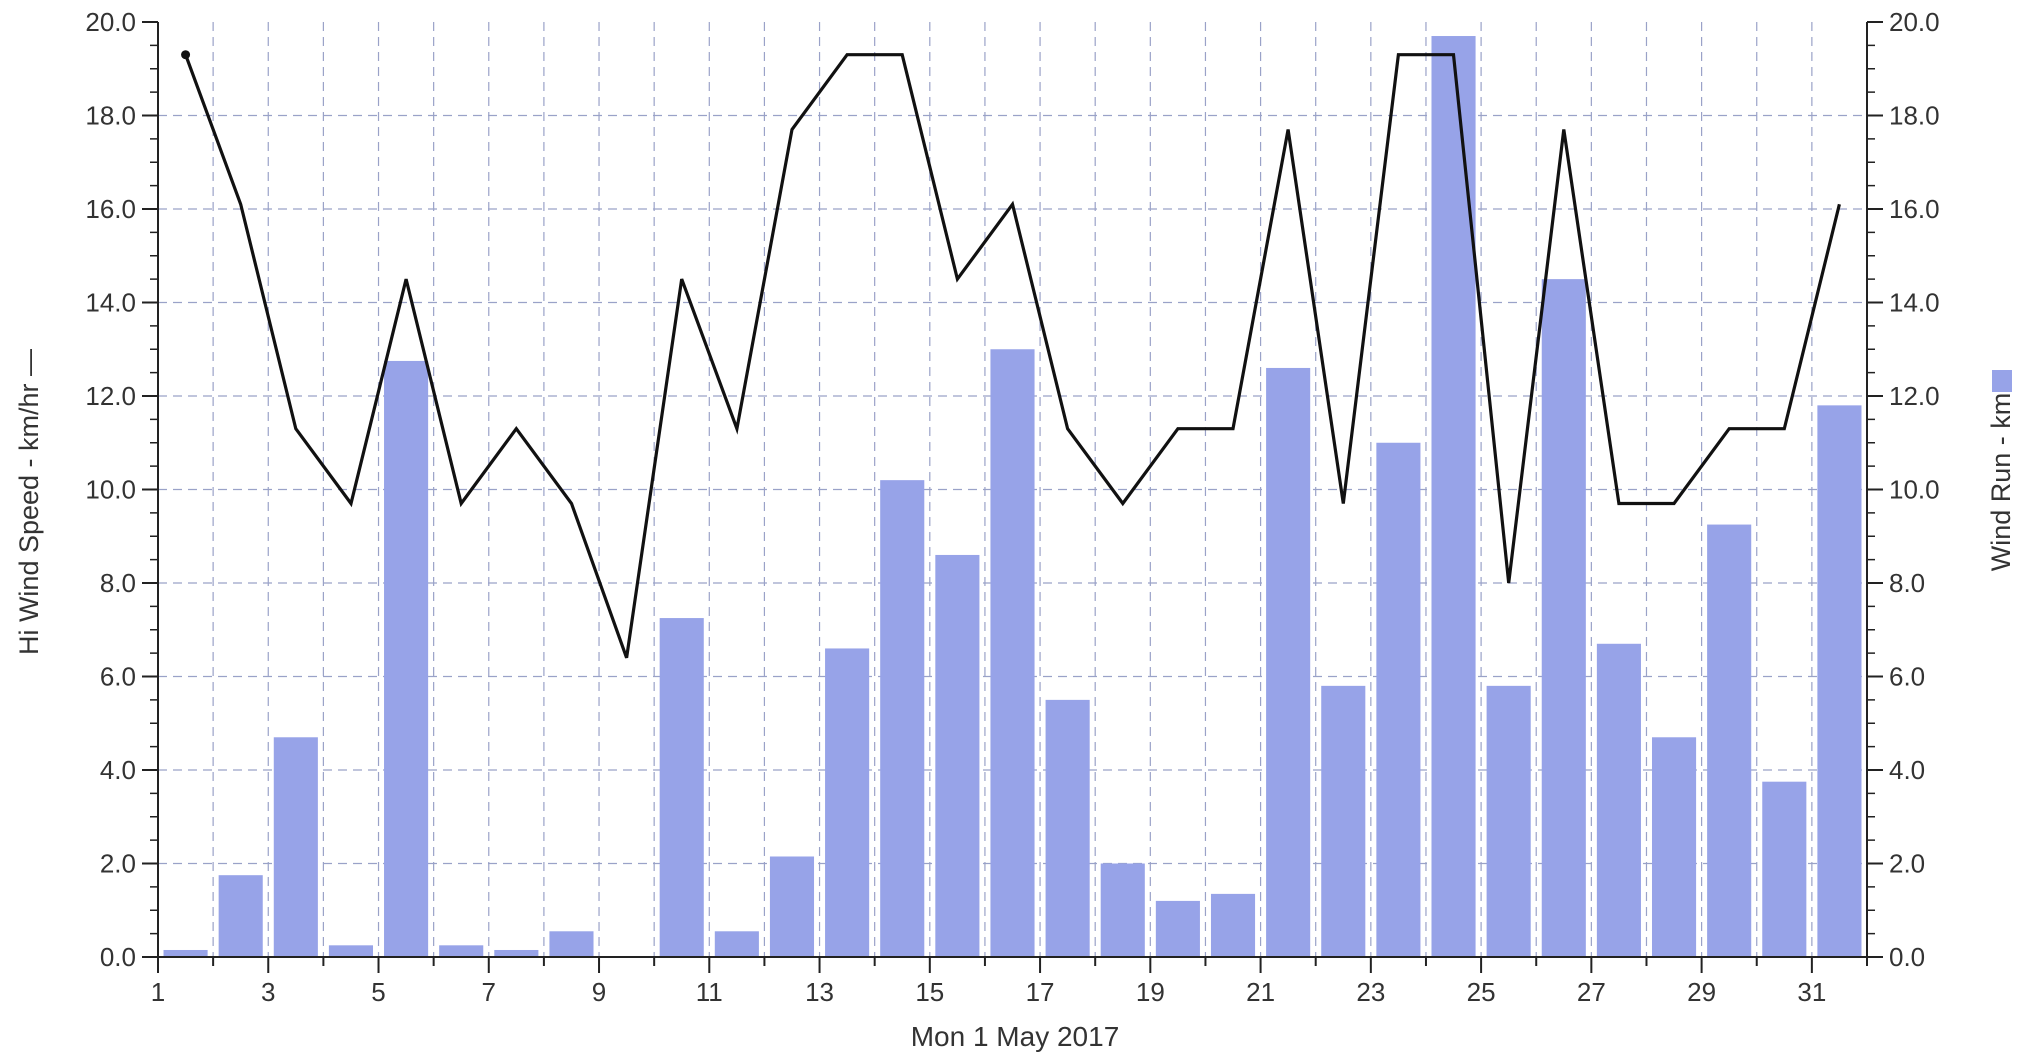 This screenshot has width=2020, height=1061. What do you see at coordinates (819, 992) in the screenshot?
I see `x-tick-label: 13` at bounding box center [819, 992].